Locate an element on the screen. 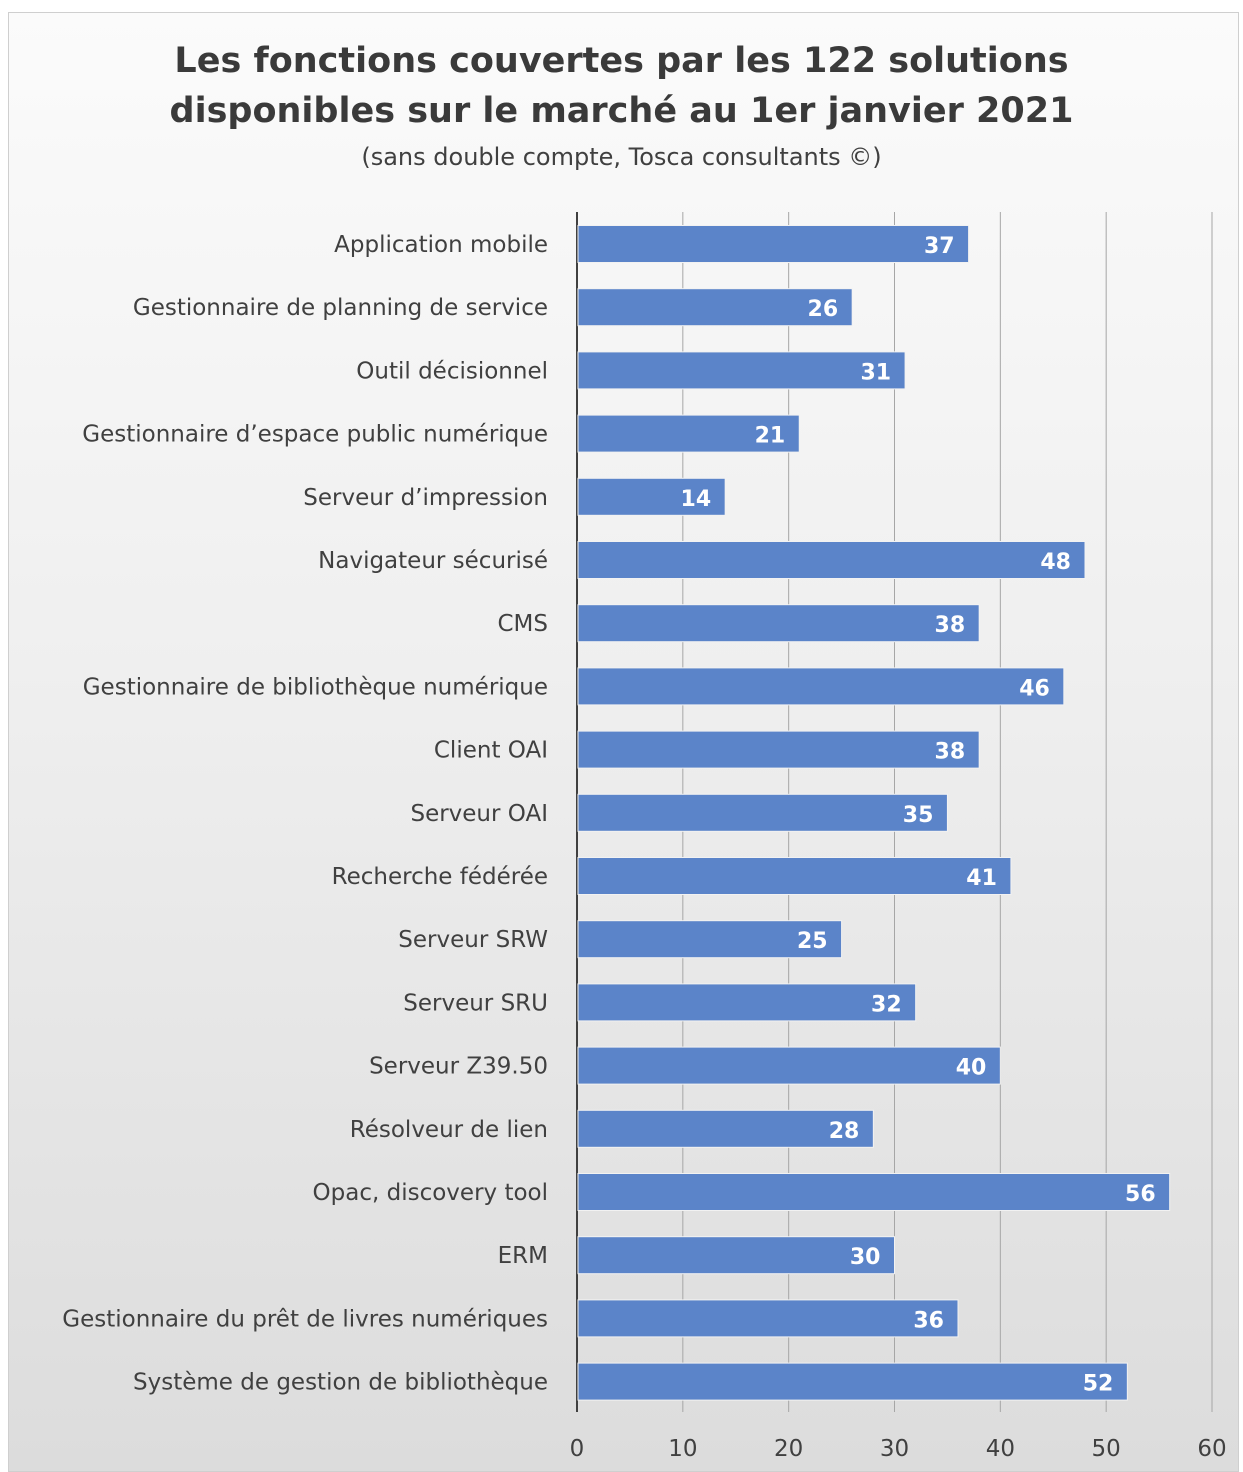 The width and height of the screenshot is (1243, 1472). x-tick-label: 0 is located at coordinates (577, 1449).